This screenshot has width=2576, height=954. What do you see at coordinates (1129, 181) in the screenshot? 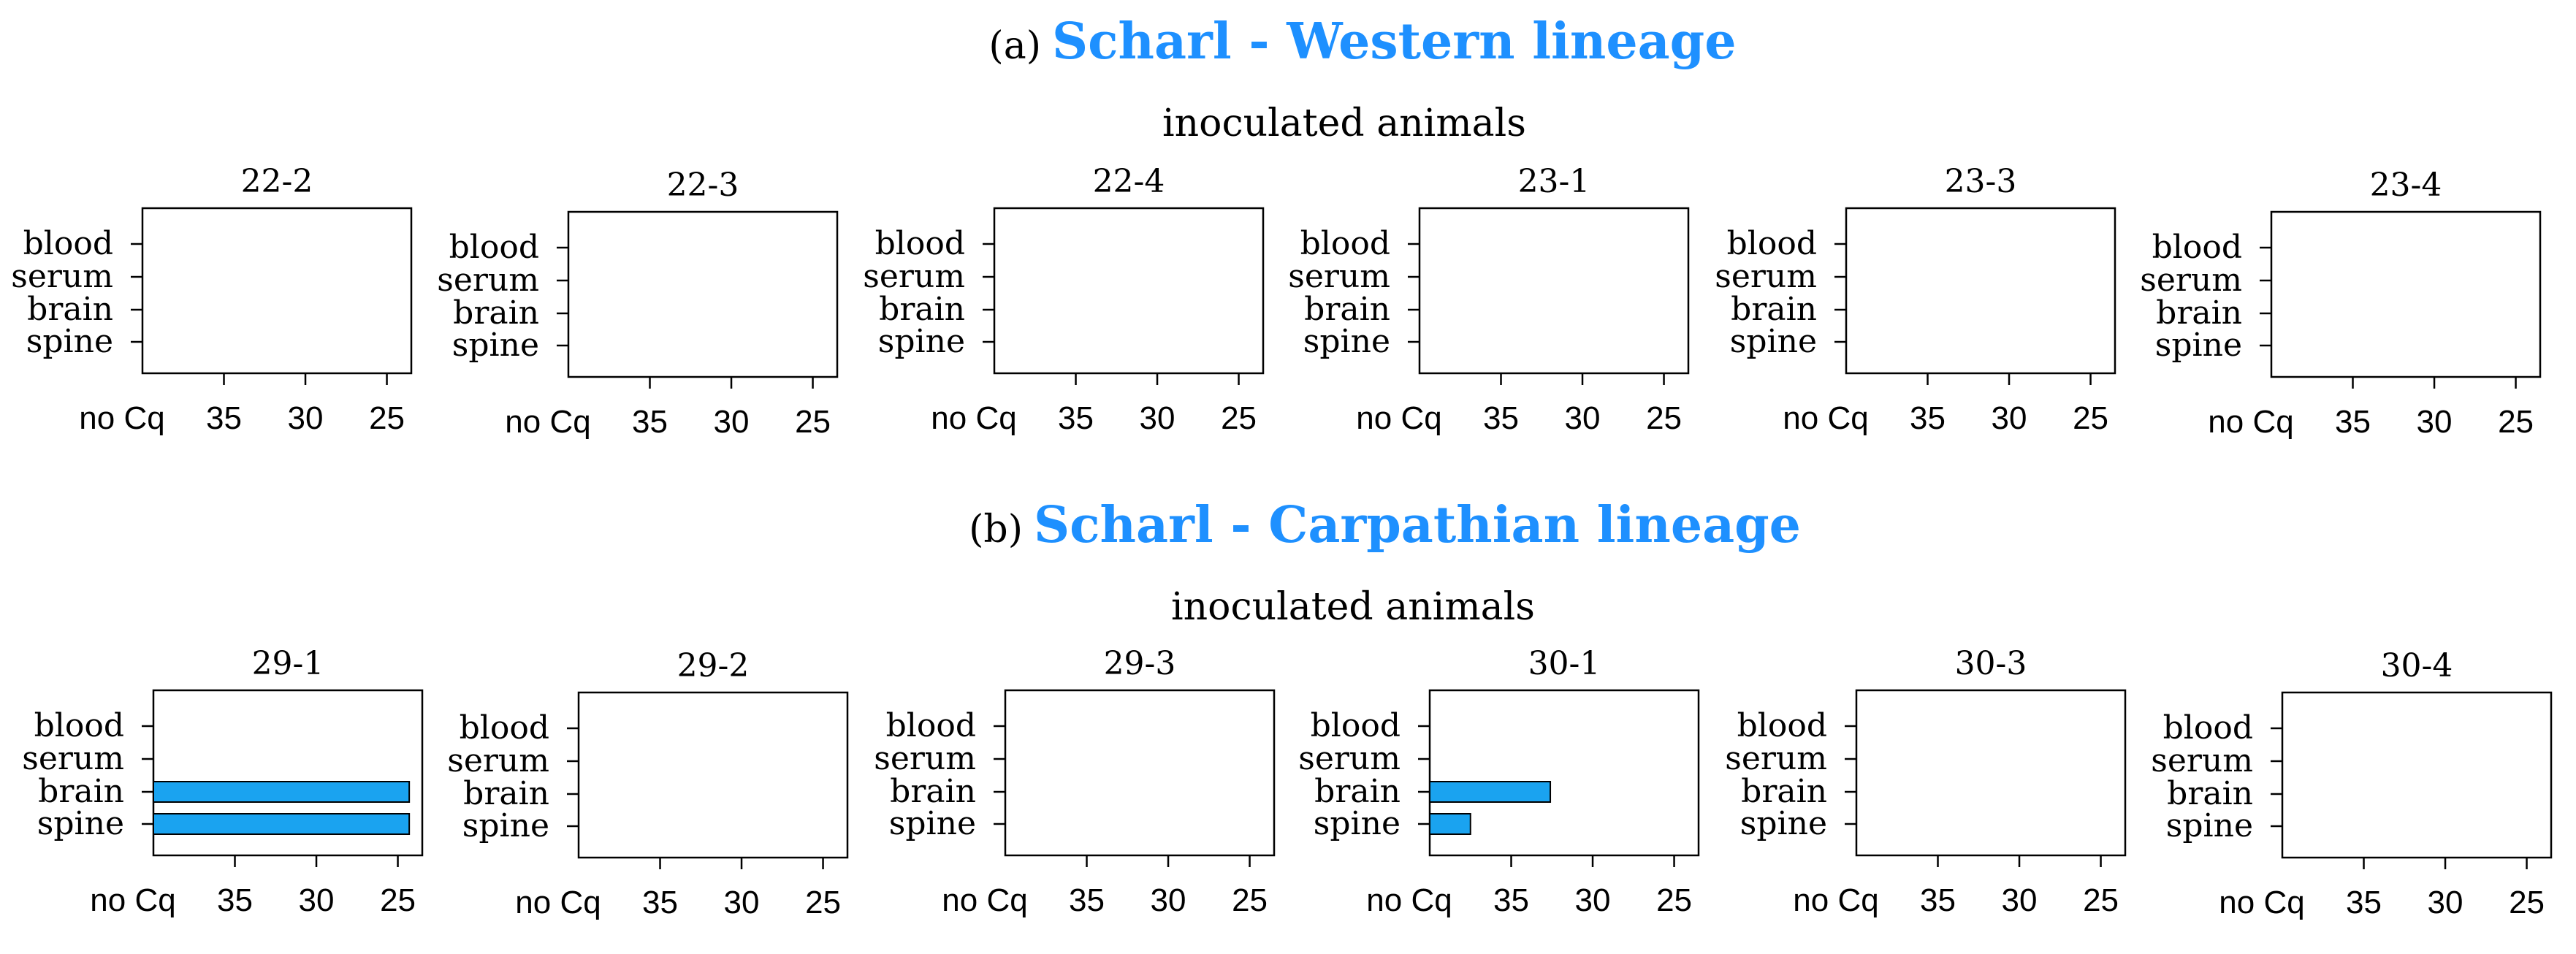
I see `chart-title: 22-4` at bounding box center [1129, 181].